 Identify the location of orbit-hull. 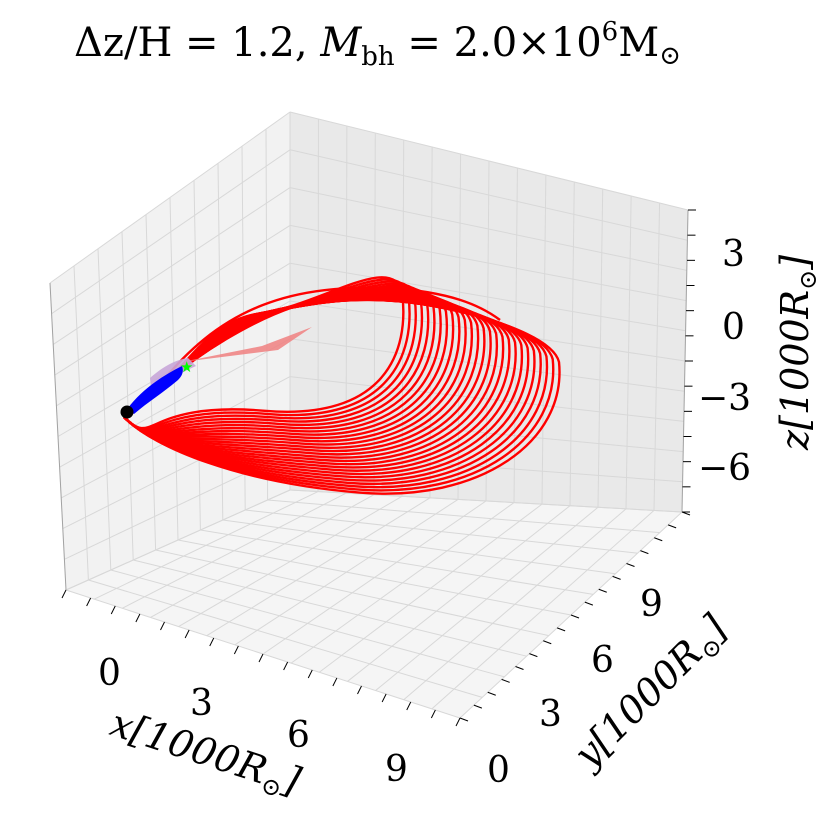
(325, 342).